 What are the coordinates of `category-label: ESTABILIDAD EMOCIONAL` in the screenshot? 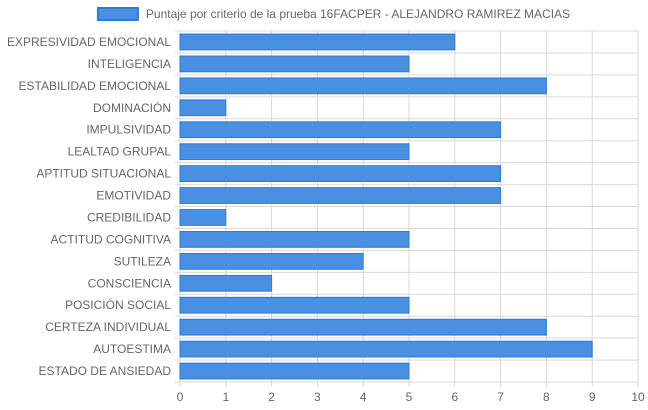 It's located at (95, 86).